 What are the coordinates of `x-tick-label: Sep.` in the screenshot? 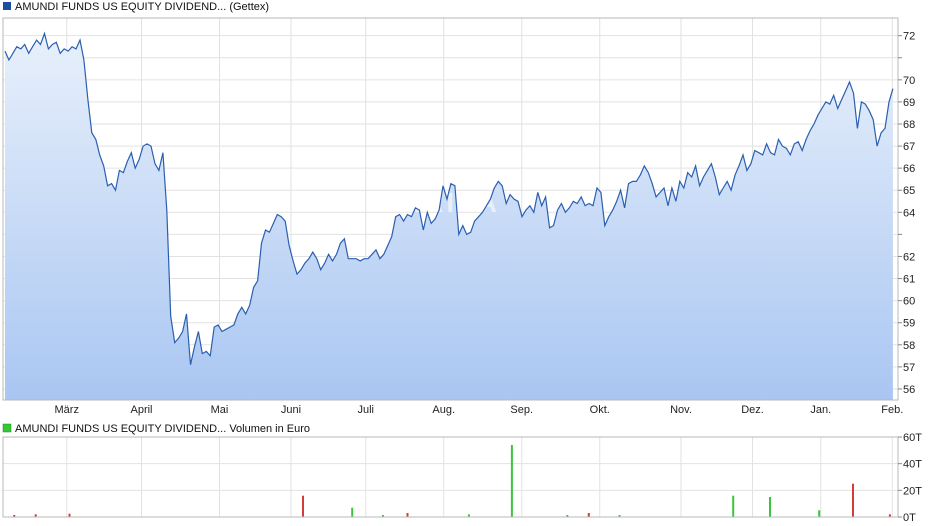 It's located at (521, 410).